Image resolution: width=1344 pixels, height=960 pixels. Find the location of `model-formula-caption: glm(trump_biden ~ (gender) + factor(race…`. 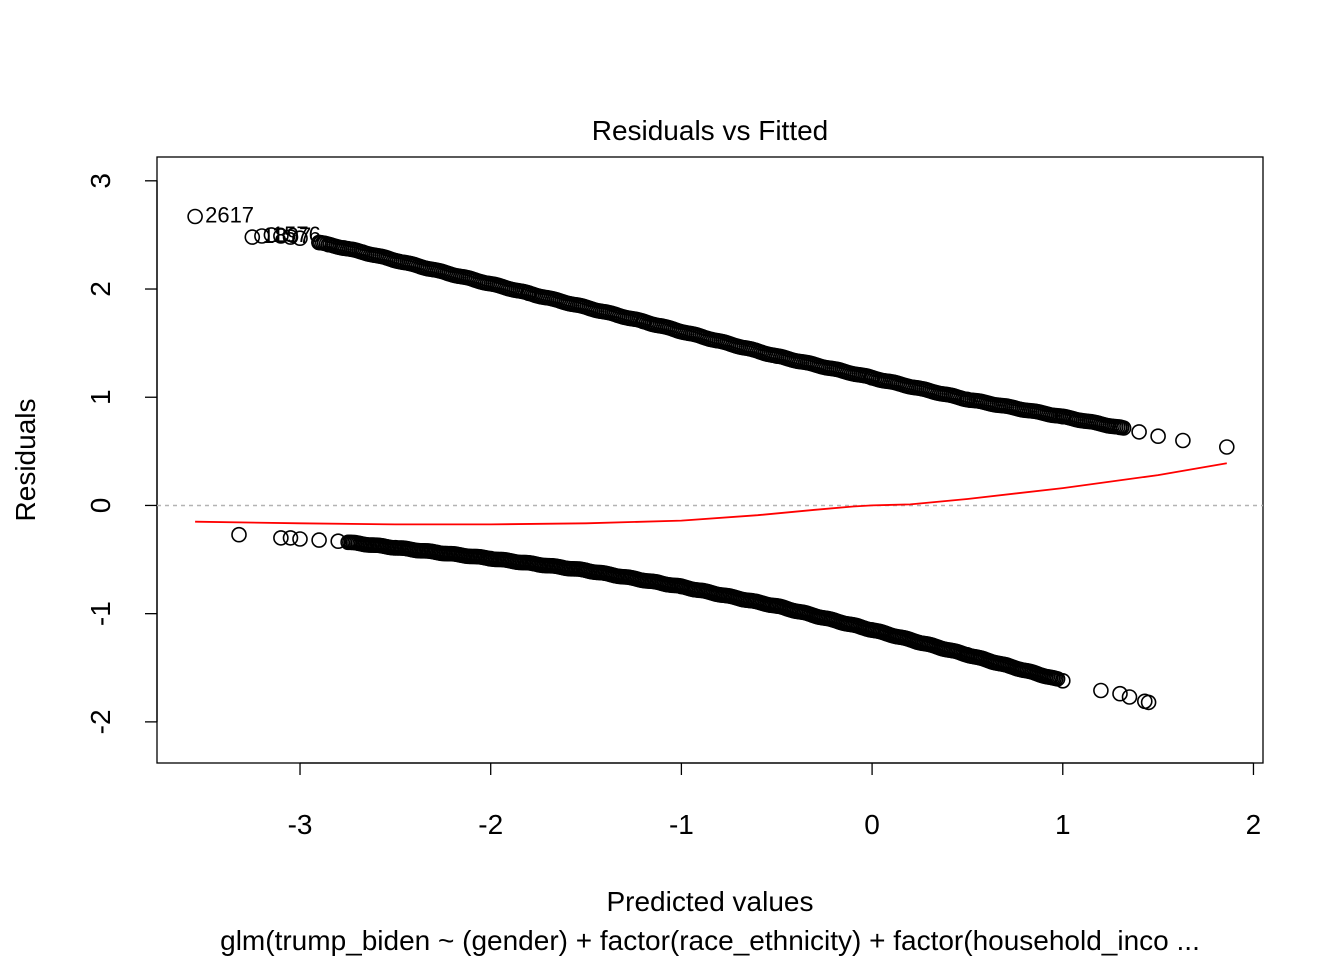

model-formula-caption: glm(trump_biden ~ (gender) + factor(race… is located at coordinates (710, 940).